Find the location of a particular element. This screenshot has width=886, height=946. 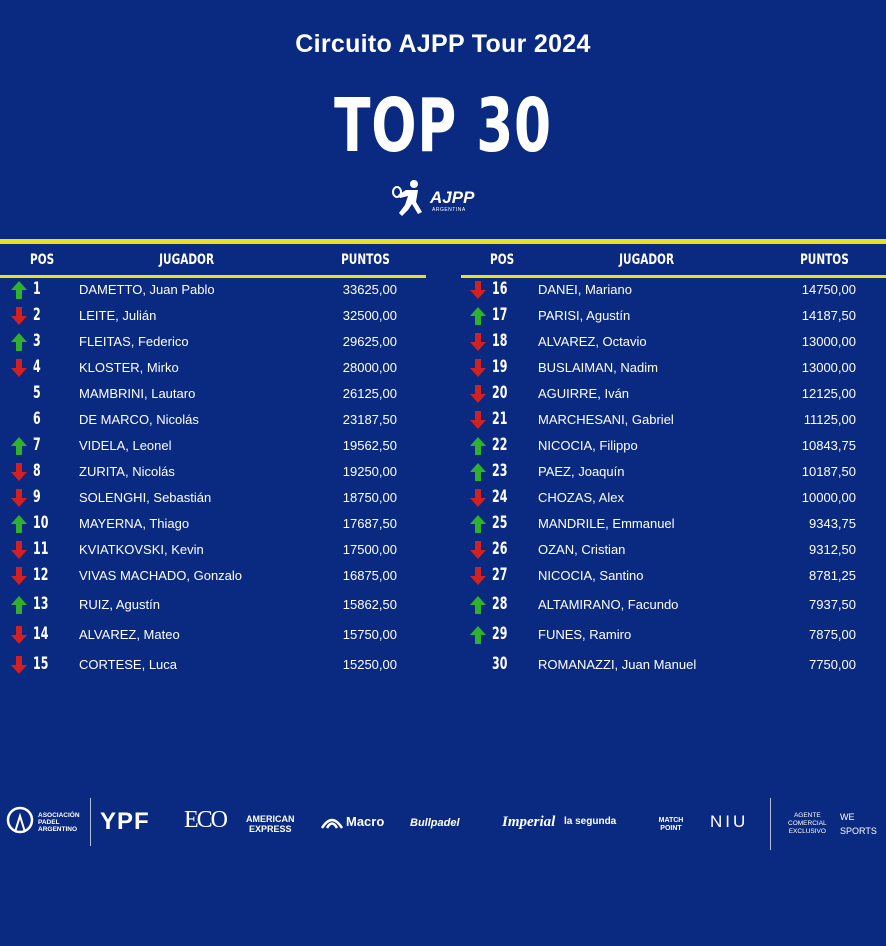

sponsor-apa: ASOCIACIÓN PADEL ARGENTINO is located at coordinates (59, 822).